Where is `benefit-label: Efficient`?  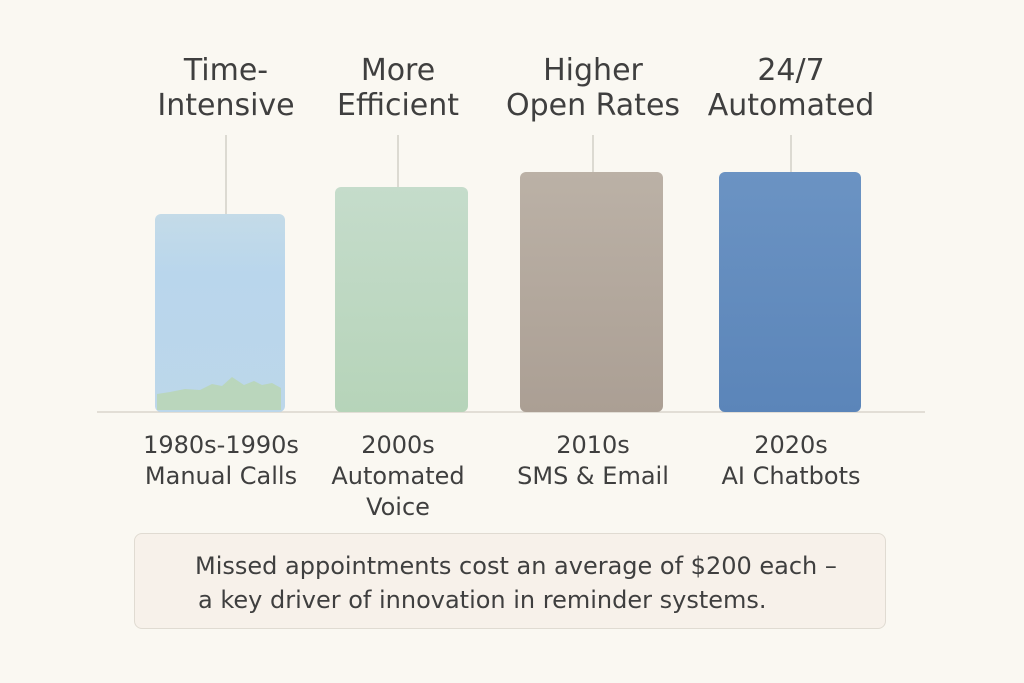 benefit-label: Efficient is located at coordinates (398, 105).